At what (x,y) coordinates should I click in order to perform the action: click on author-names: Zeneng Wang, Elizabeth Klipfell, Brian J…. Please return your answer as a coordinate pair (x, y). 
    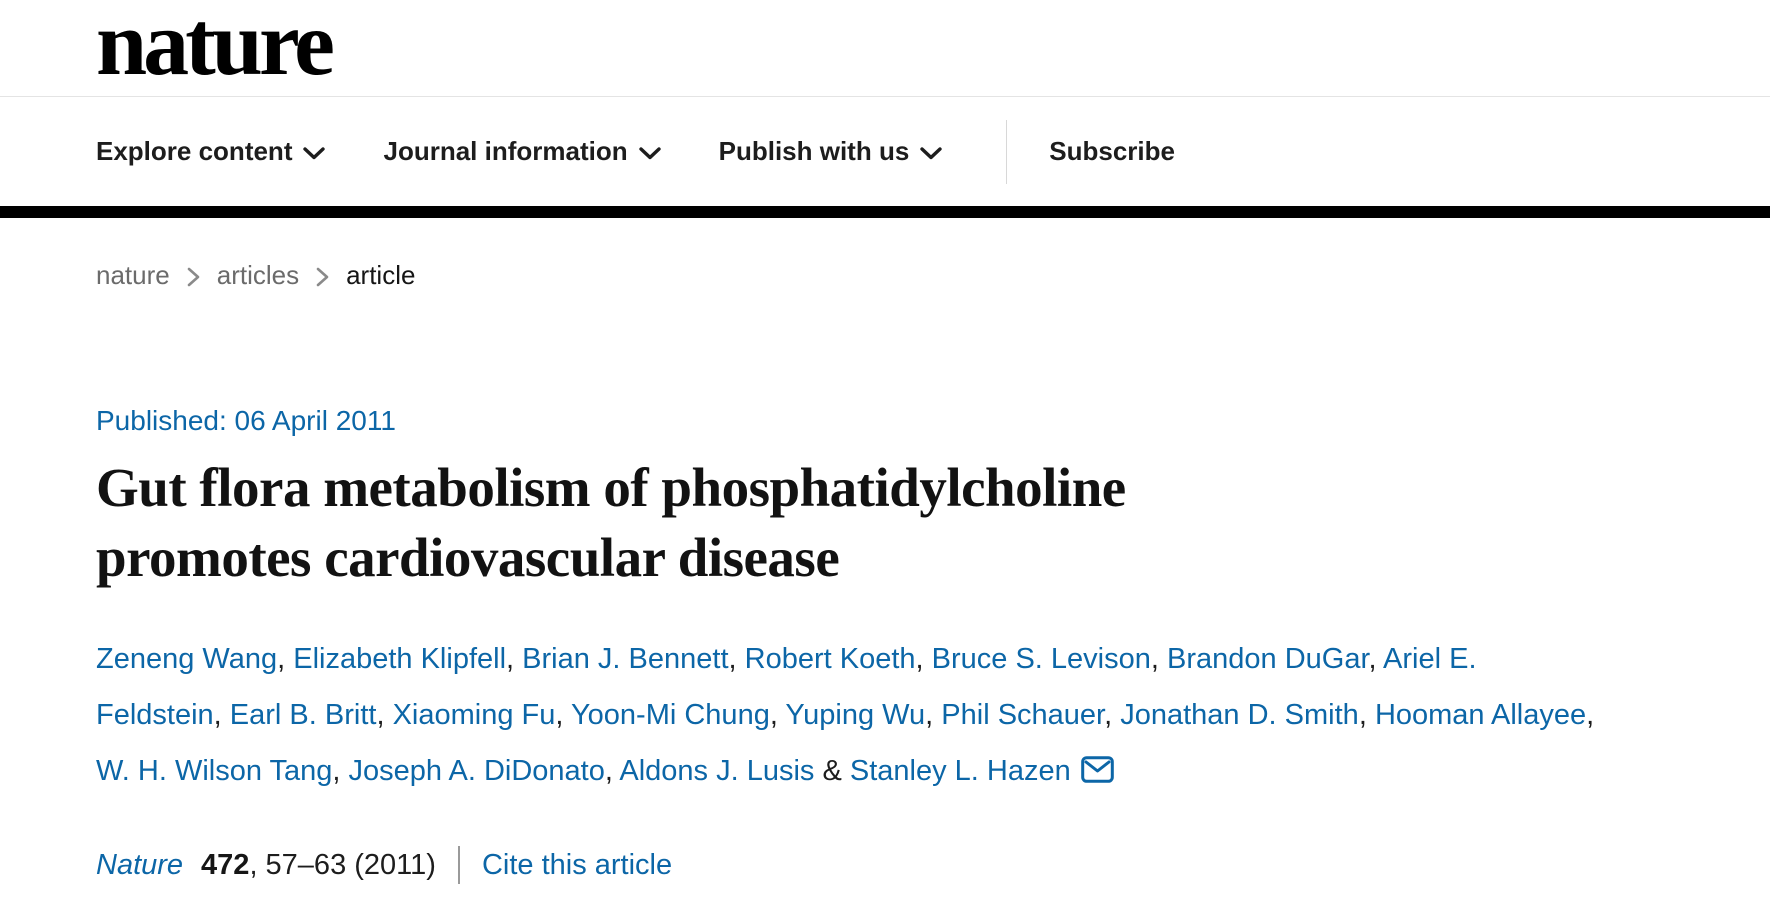
    Looking at the image, I should click on (845, 715).